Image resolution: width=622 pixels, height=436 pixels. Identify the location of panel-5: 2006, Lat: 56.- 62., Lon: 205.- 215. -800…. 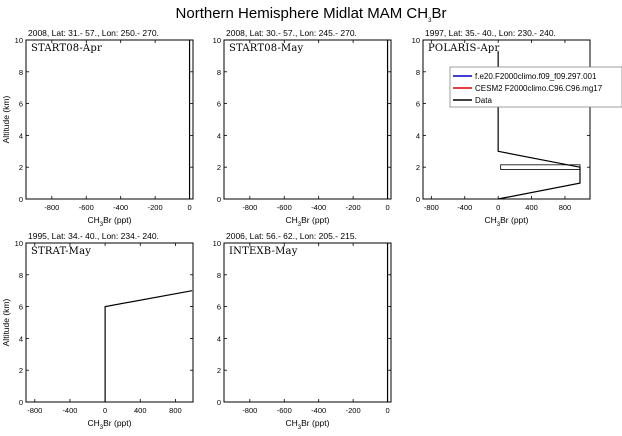
(302, 331).